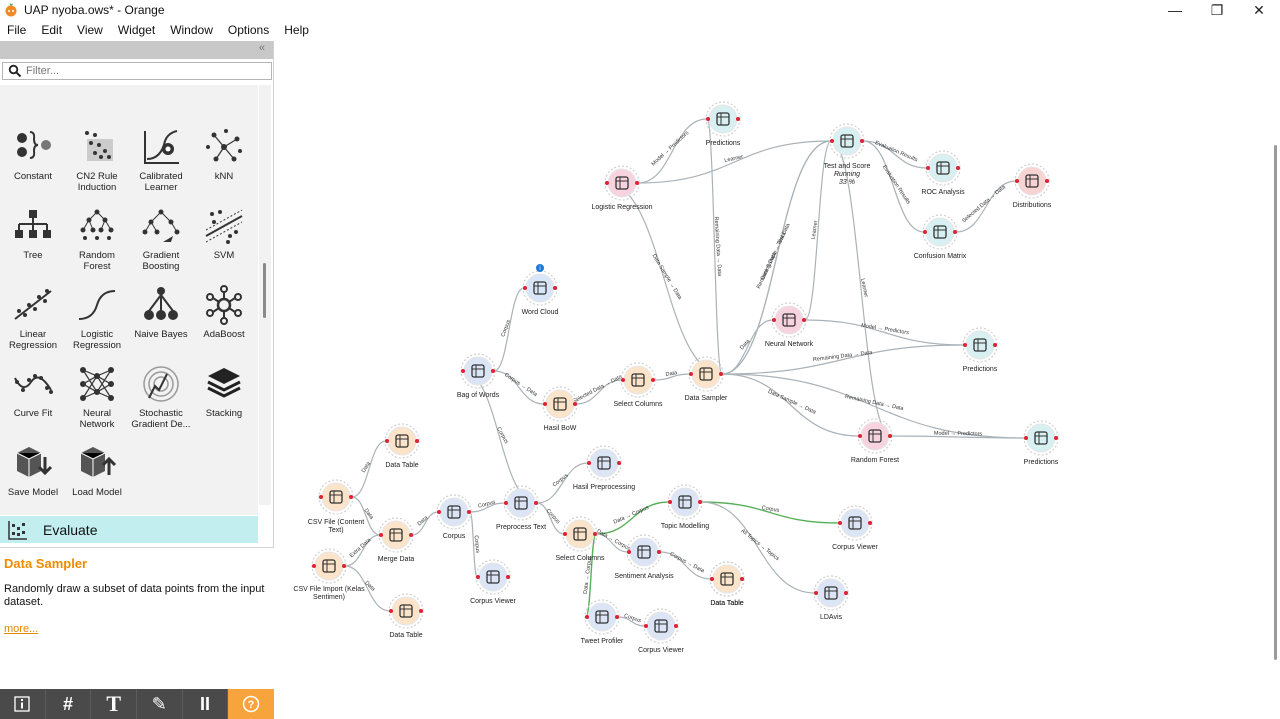  I want to click on node-corpusviewer3: Corpus Viewer, so click(661, 631).